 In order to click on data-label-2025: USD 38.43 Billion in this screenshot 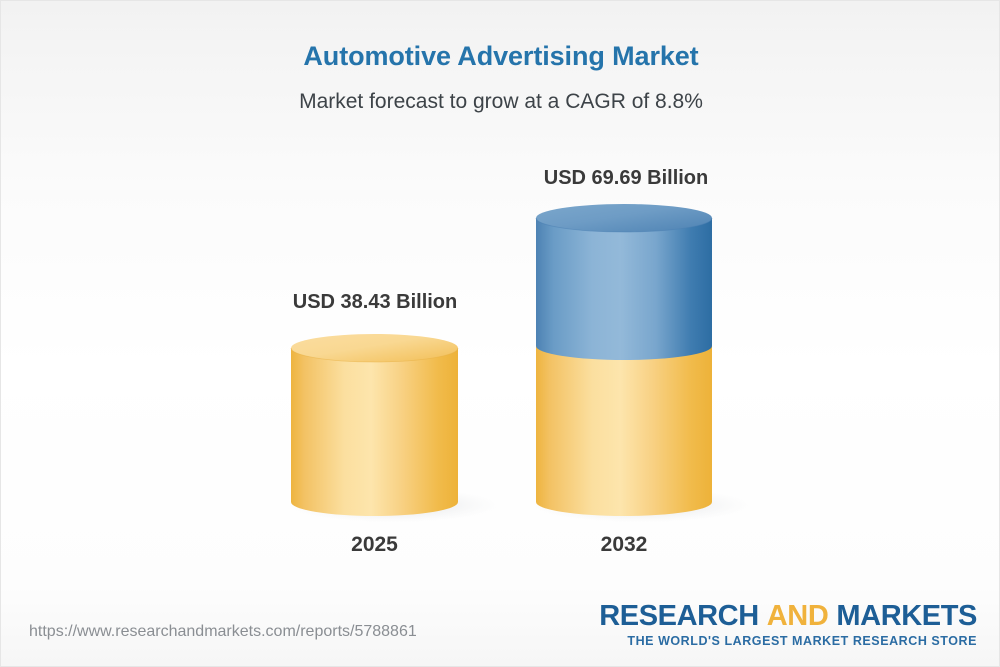, I will do `click(375, 302)`.